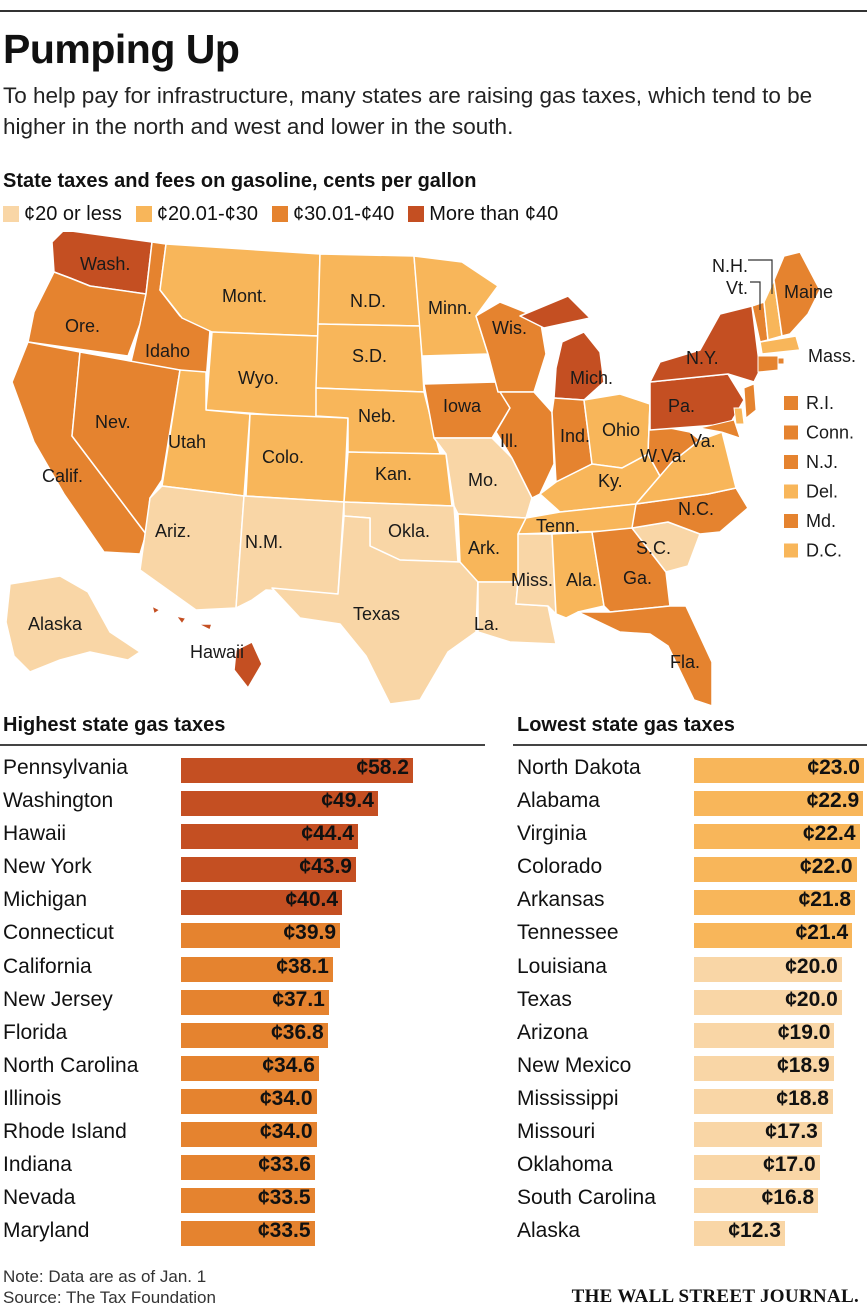  Describe the element at coordinates (760, 276) in the screenshot. I see `leader-line-nh` at that location.